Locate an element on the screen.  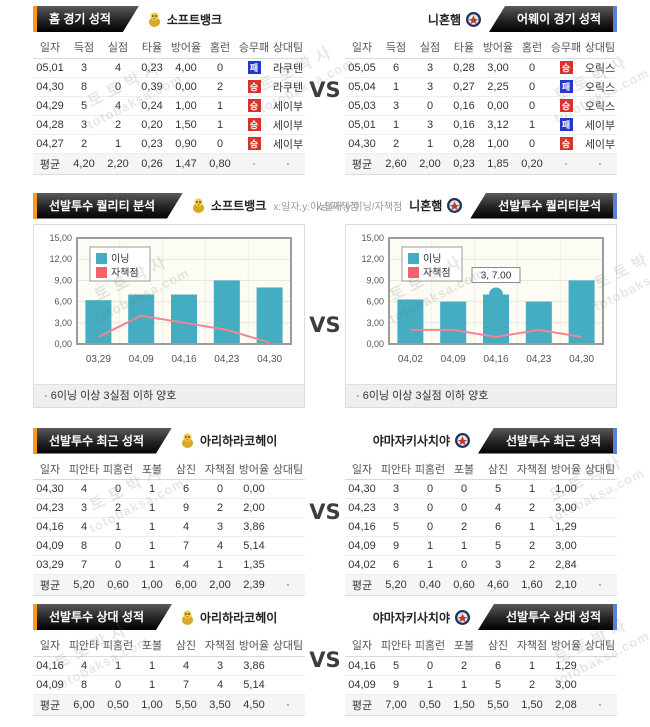
table-cell: 오릭스 is located at coordinates (600, 106).